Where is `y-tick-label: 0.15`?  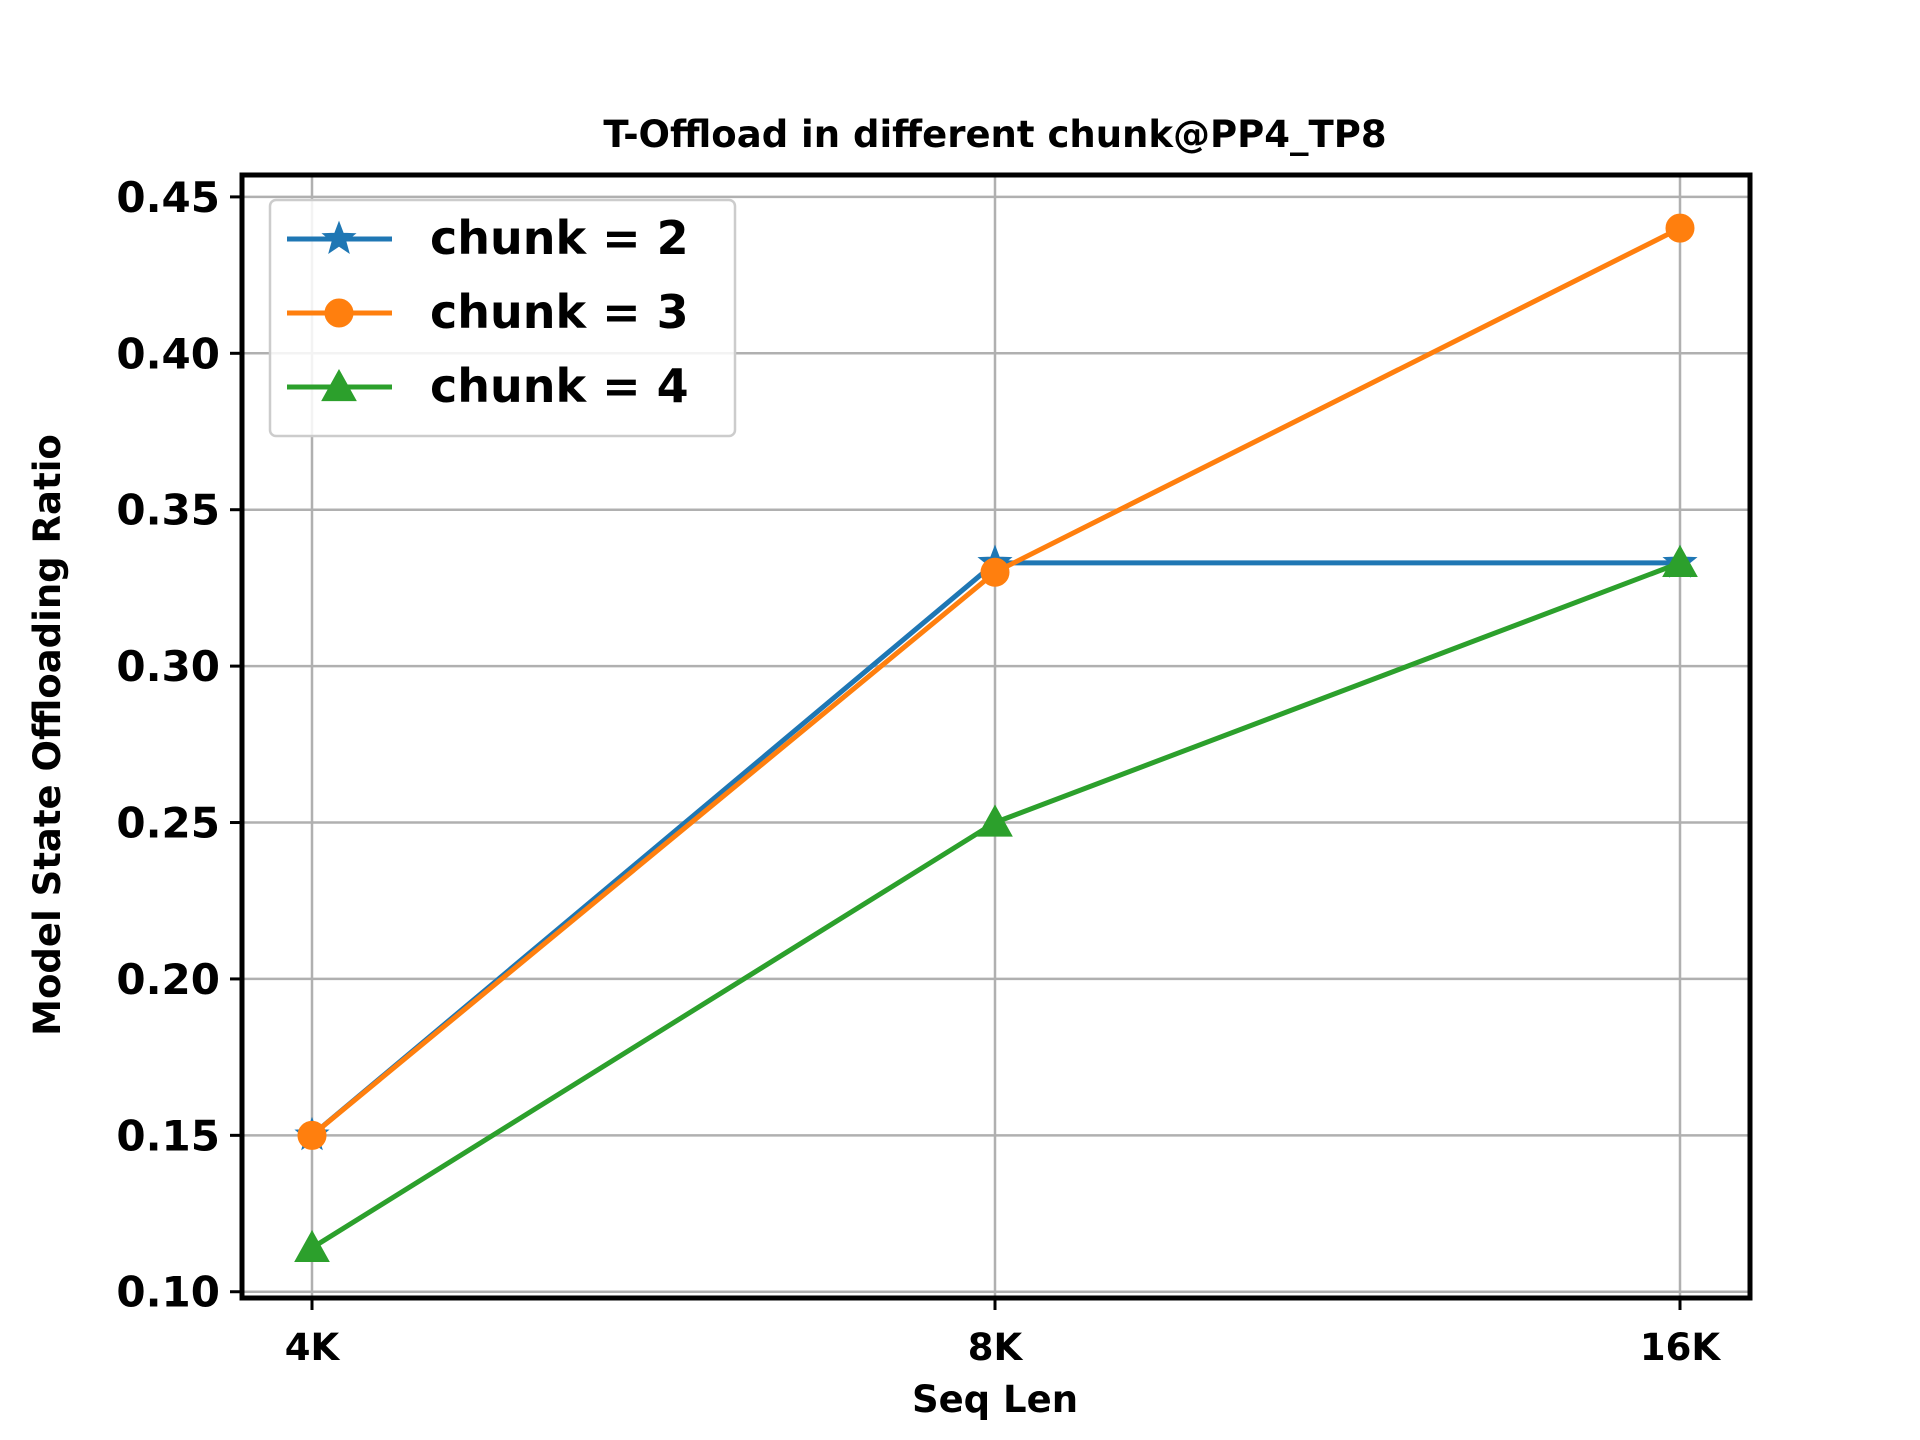
y-tick-label: 0.15 is located at coordinates (168, 1135).